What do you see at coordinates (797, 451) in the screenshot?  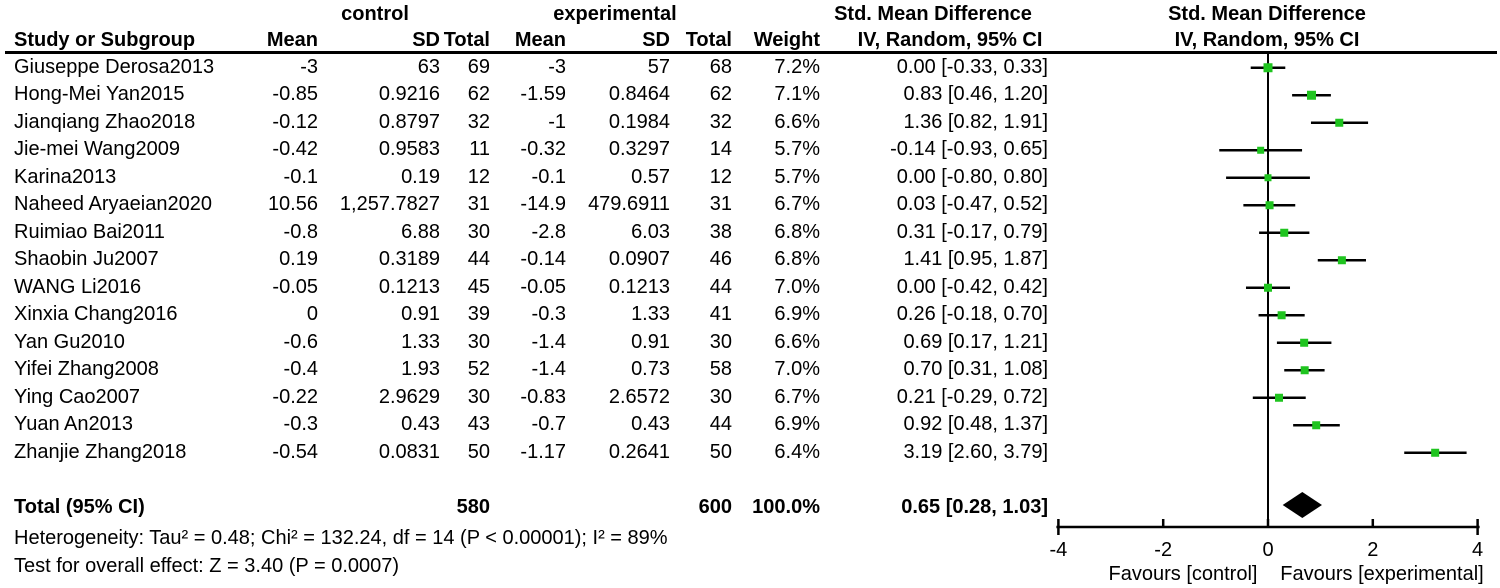 I see `weight-value: 6.4%` at bounding box center [797, 451].